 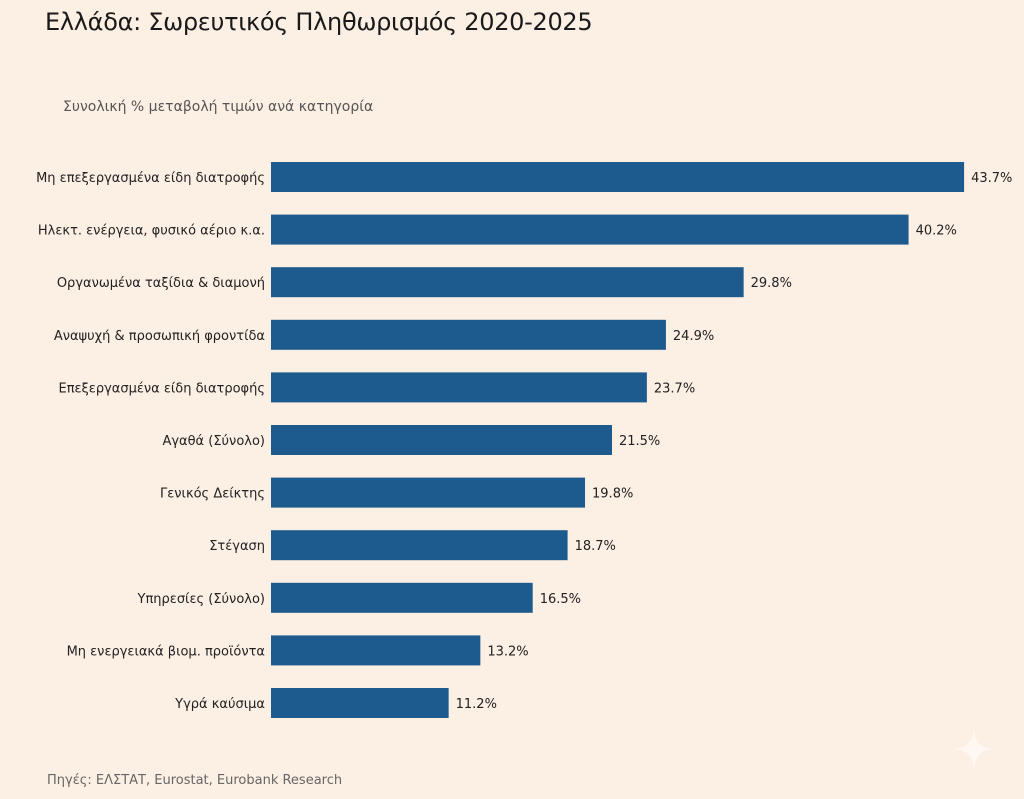 What do you see at coordinates (693, 336) in the screenshot?
I see `data-label: 24.9%` at bounding box center [693, 336].